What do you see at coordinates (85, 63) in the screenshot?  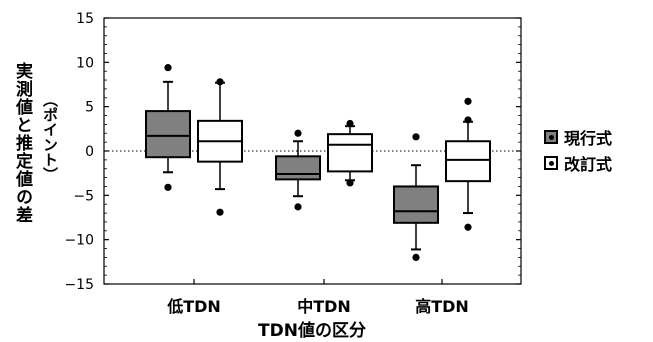 I see `y-tick-label: 10` at bounding box center [85, 63].